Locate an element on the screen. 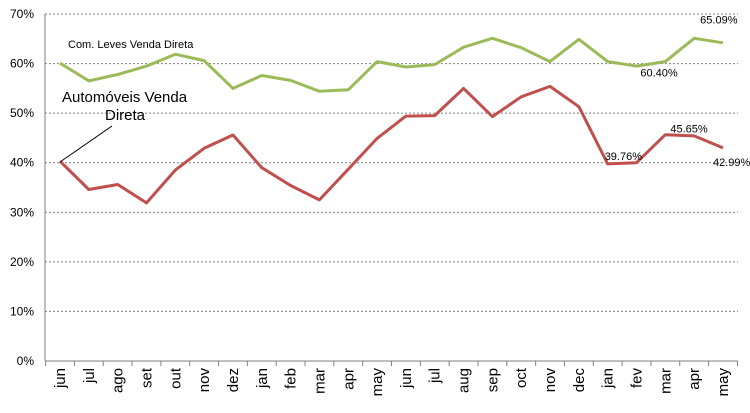  y-axis-ticks: 0% 10% 20% 30% 40% 50% 60% 70% is located at coordinates (22, 187).